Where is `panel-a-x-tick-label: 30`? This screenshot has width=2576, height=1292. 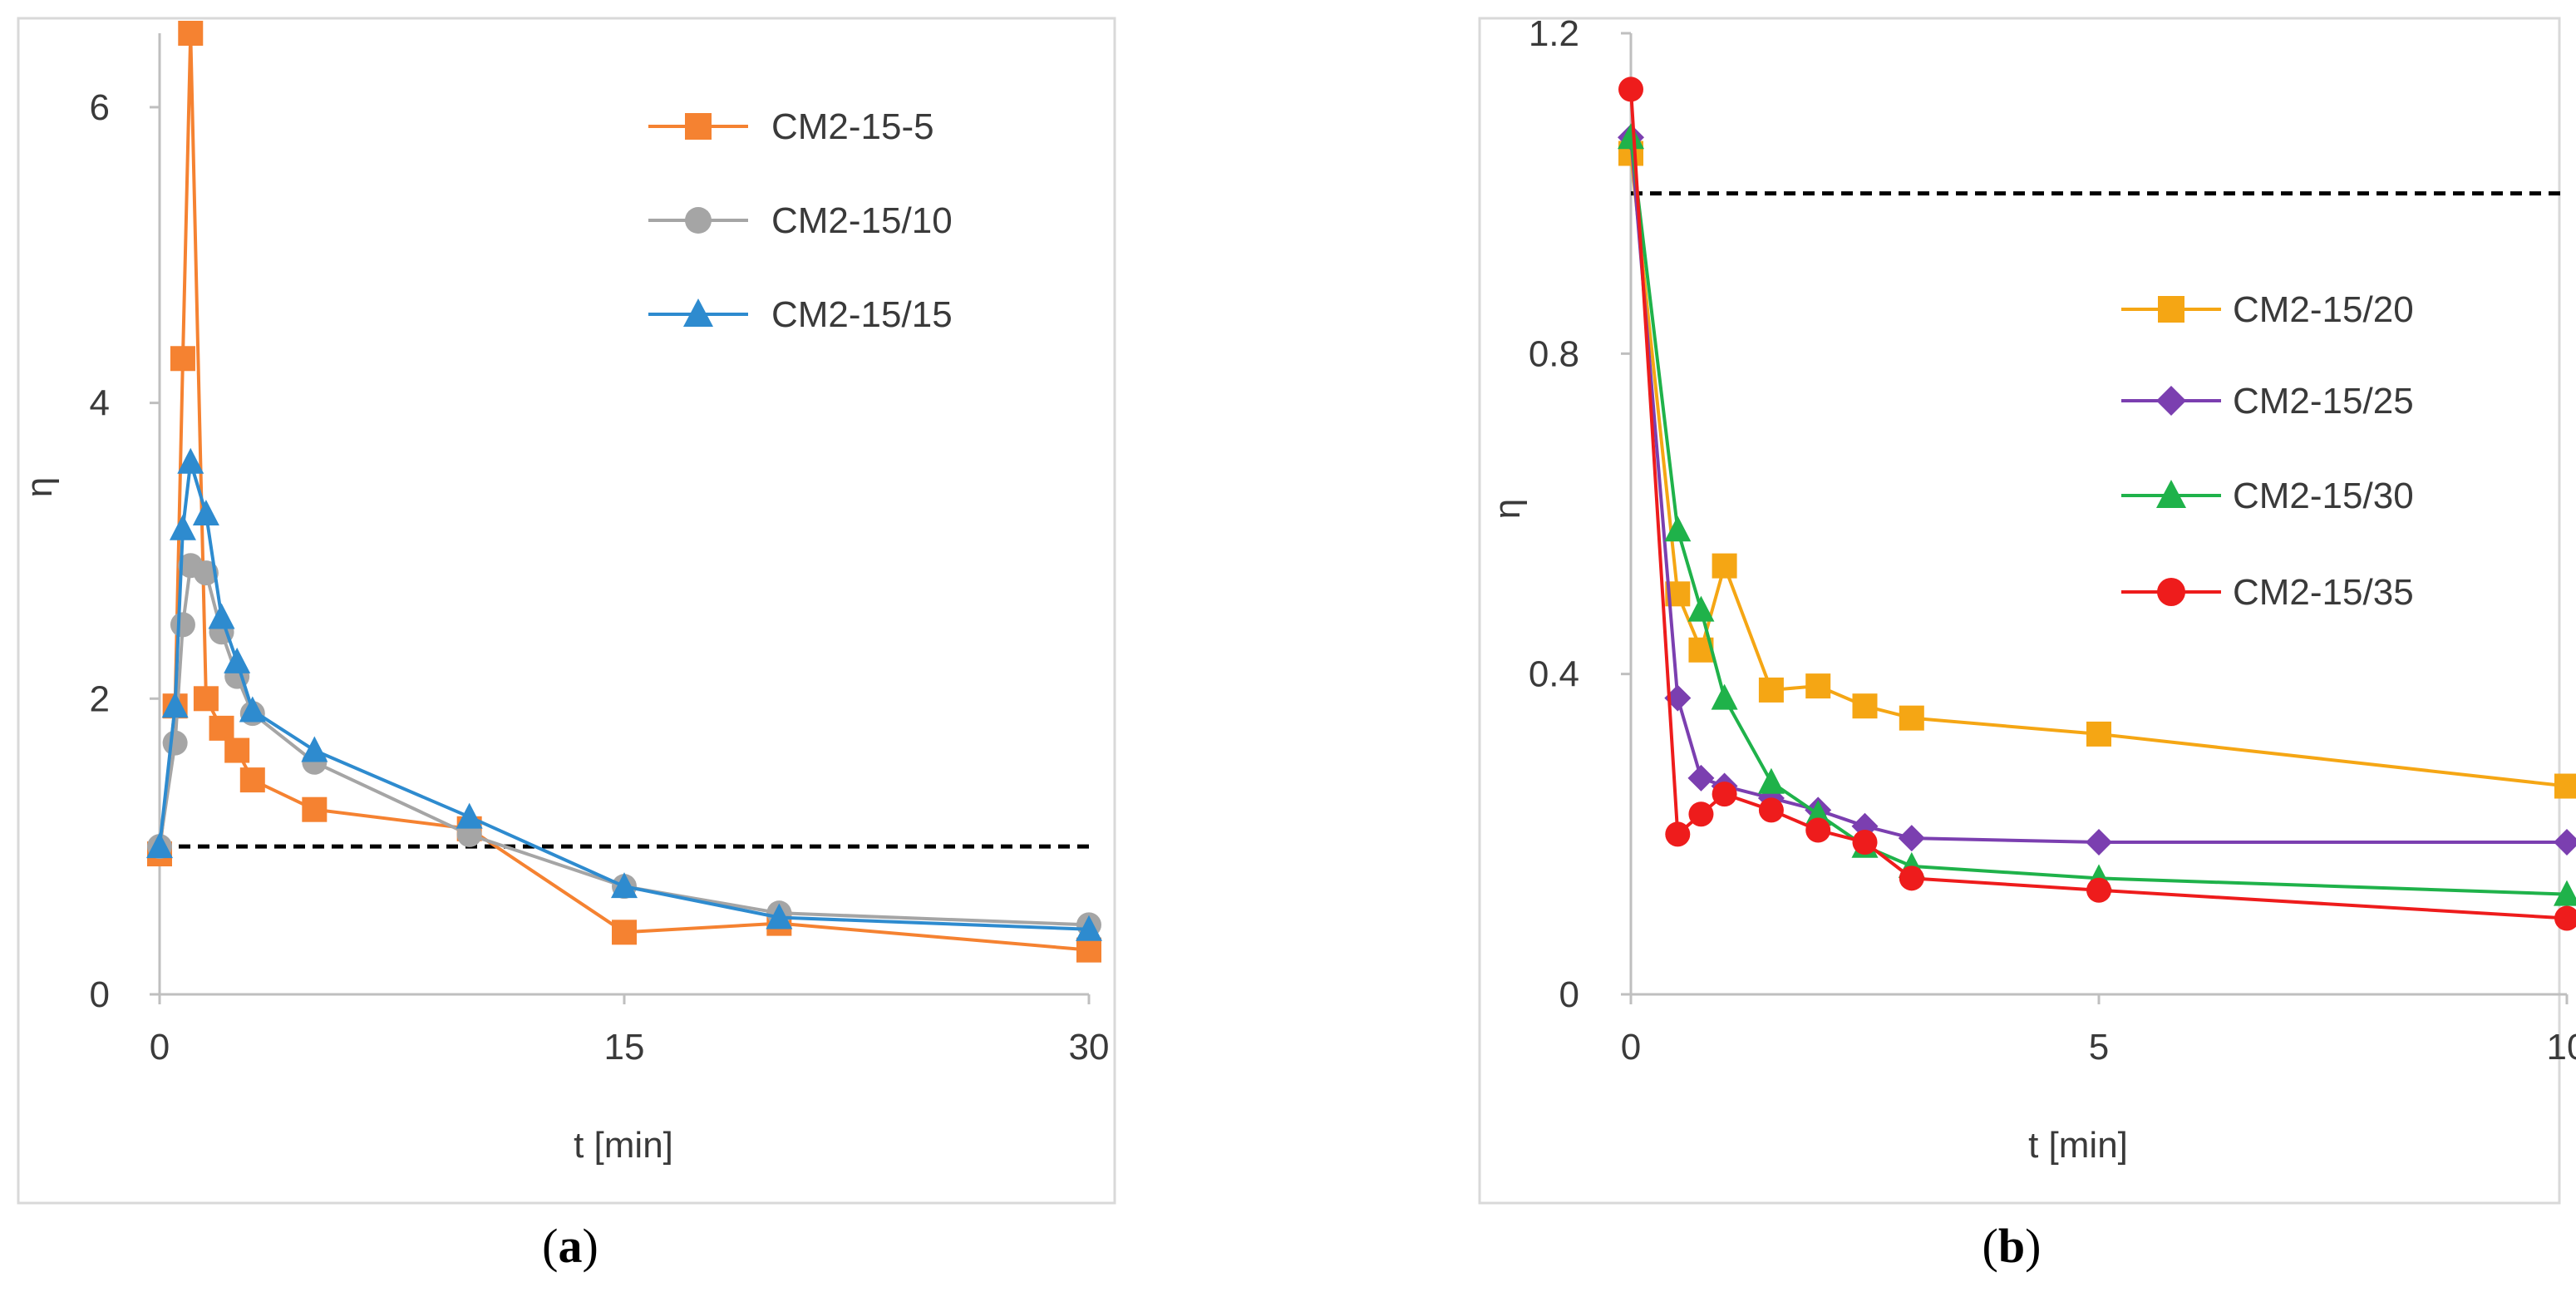
panel-a-x-tick-label: 30 is located at coordinates (1089, 1047).